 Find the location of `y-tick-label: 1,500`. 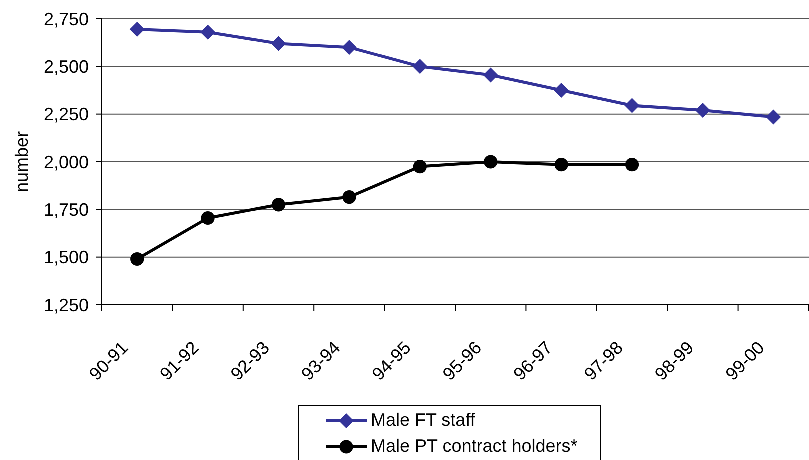

y-tick-label: 1,500 is located at coordinates (66, 258).